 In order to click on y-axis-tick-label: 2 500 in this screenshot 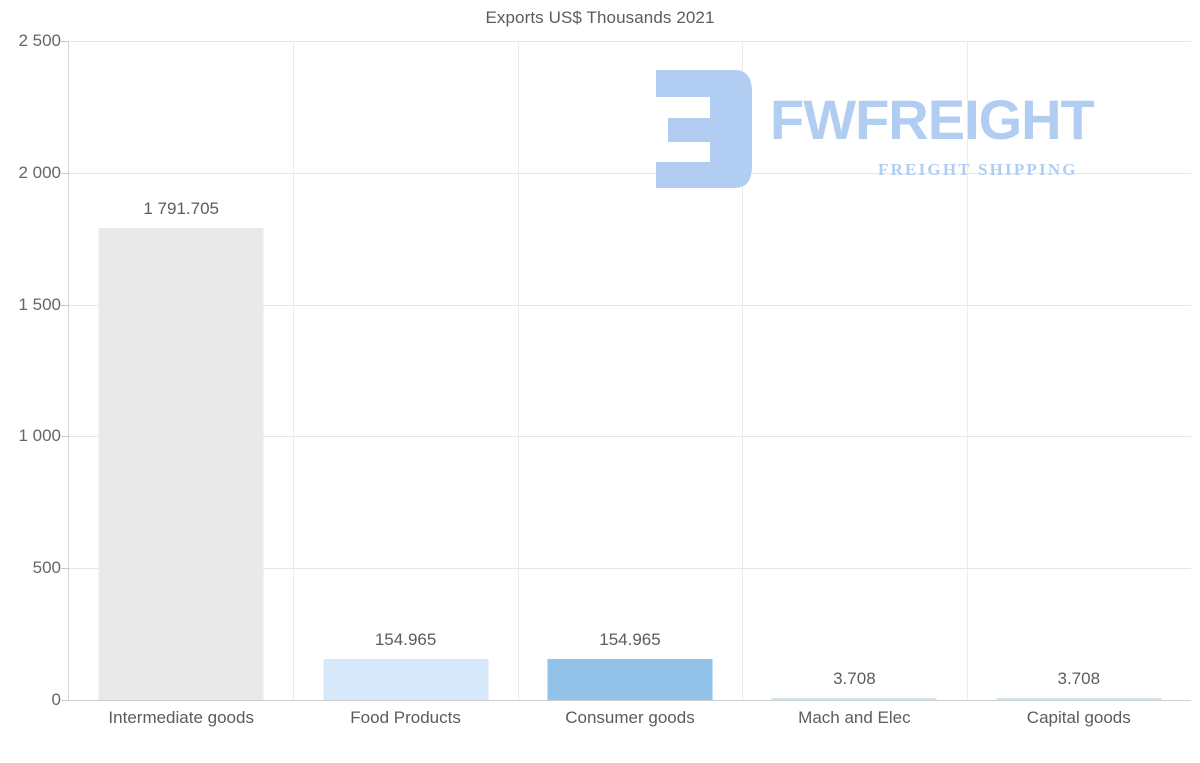, I will do `click(39, 40)`.